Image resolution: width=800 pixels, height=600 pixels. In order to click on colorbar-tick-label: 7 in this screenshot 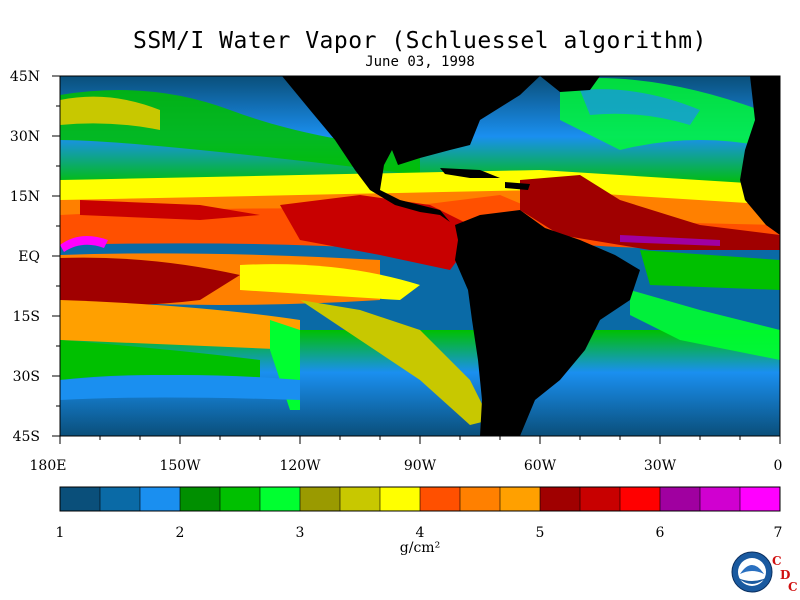, I will do `click(778, 533)`.